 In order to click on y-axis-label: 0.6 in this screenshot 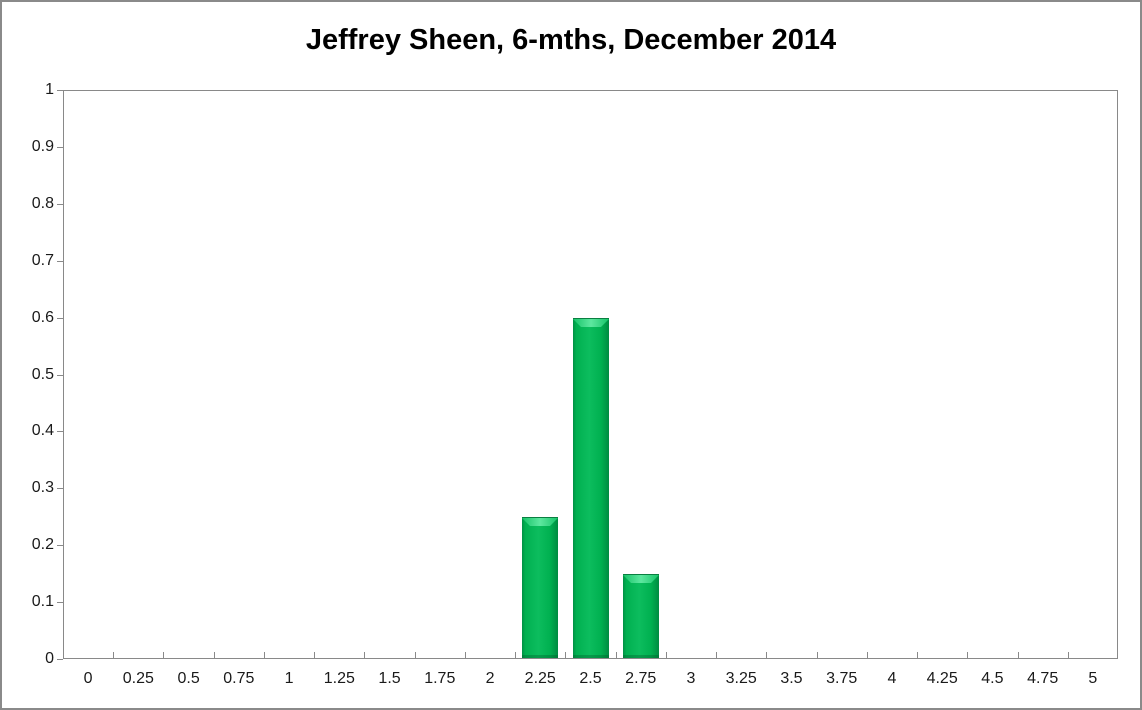, I will do `click(42, 317)`.